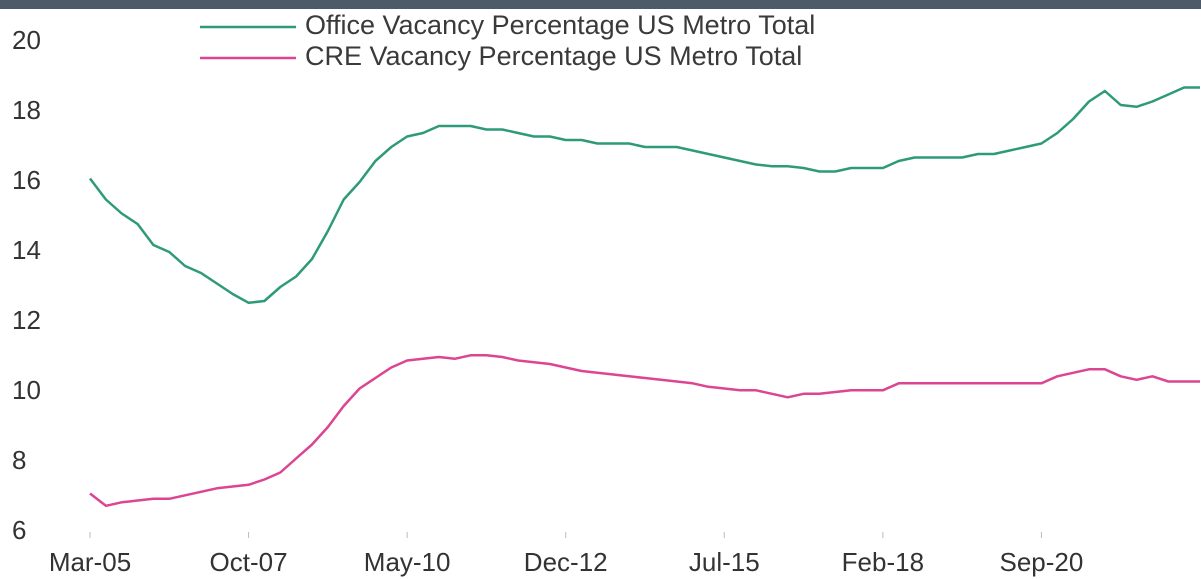  Describe the element at coordinates (26, 180) in the screenshot. I see `y-tick-label: 16` at that location.